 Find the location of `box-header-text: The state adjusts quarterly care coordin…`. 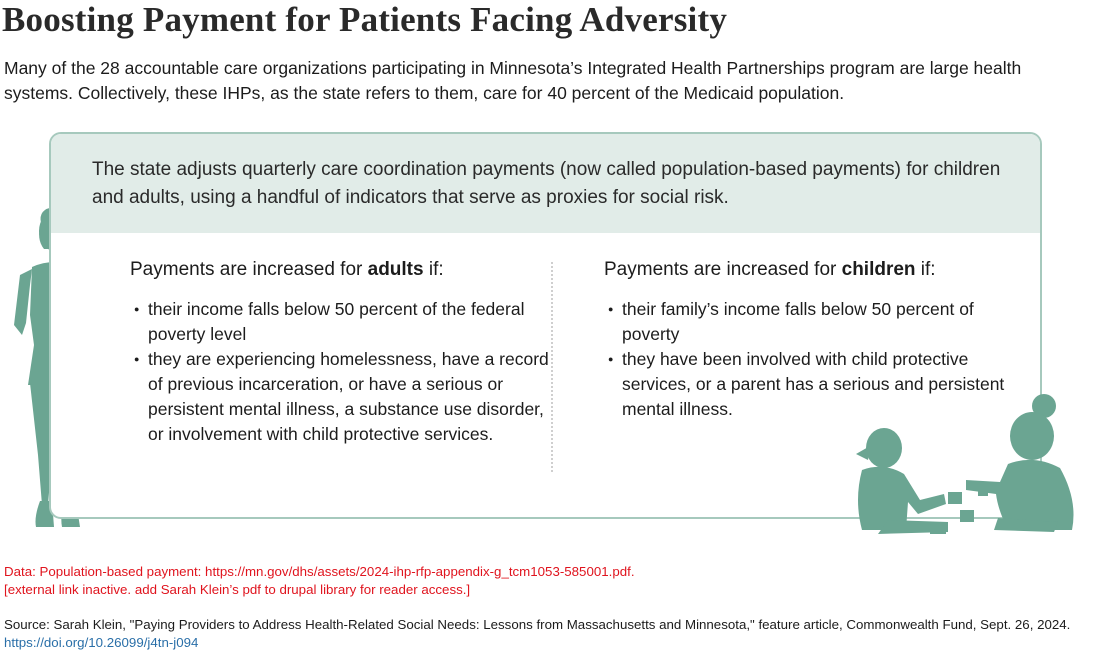

box-header-text: The state adjusts quarterly care coordin… is located at coordinates (546, 183).